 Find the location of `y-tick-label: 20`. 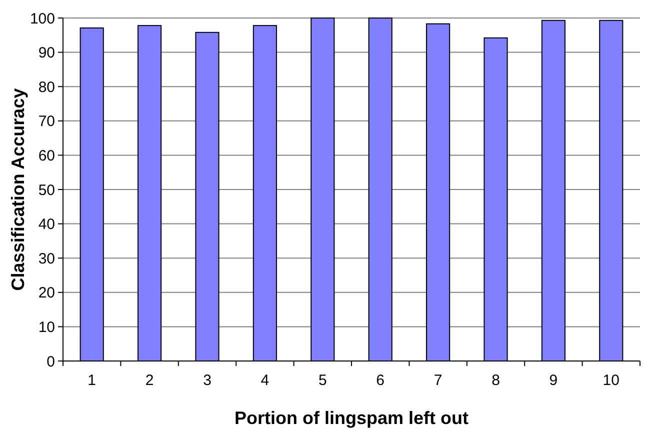

y-tick-label: 20 is located at coordinates (46, 293).